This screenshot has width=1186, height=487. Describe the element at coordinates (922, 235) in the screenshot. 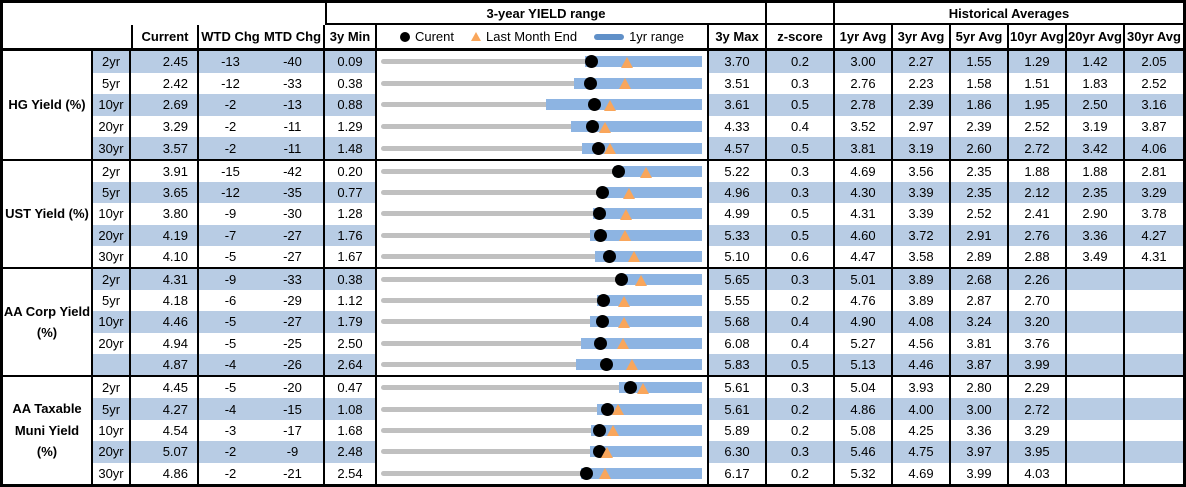

I see `cell-avg-3yr: 3.72` at that location.